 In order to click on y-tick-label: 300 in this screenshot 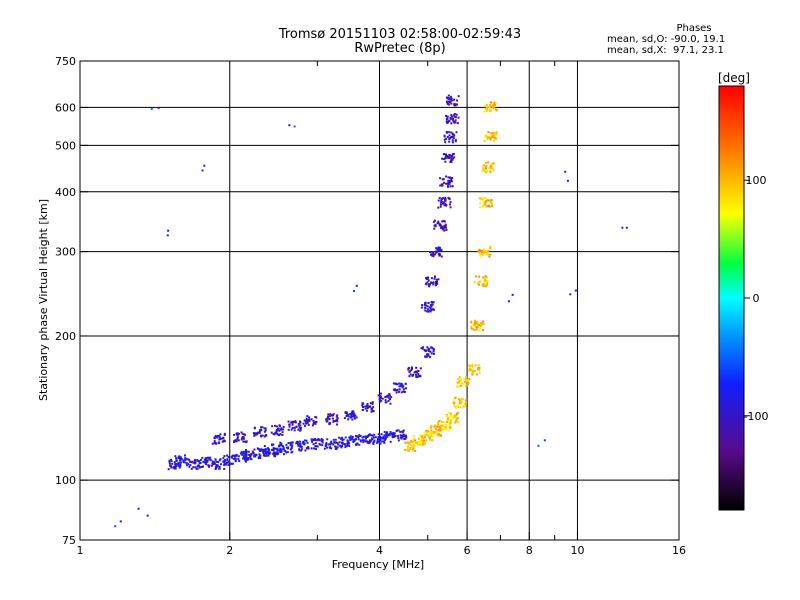, I will do `click(65, 252)`.